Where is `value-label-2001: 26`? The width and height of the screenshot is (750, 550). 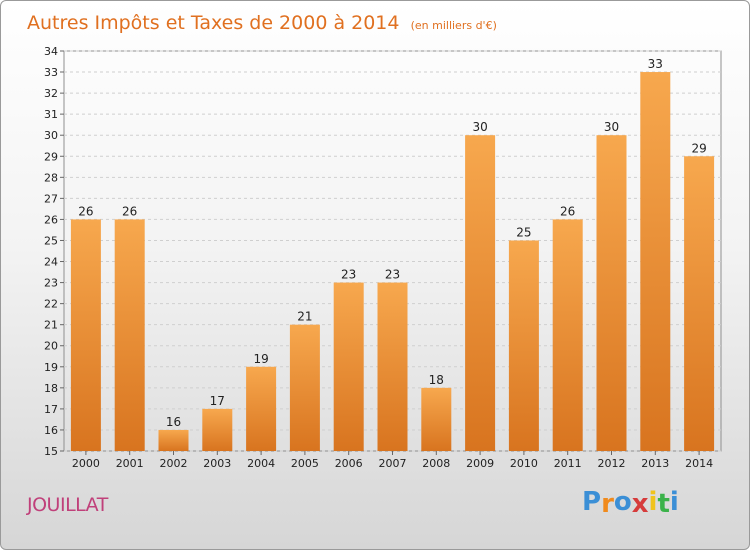 value-label-2001: 26 is located at coordinates (129, 211).